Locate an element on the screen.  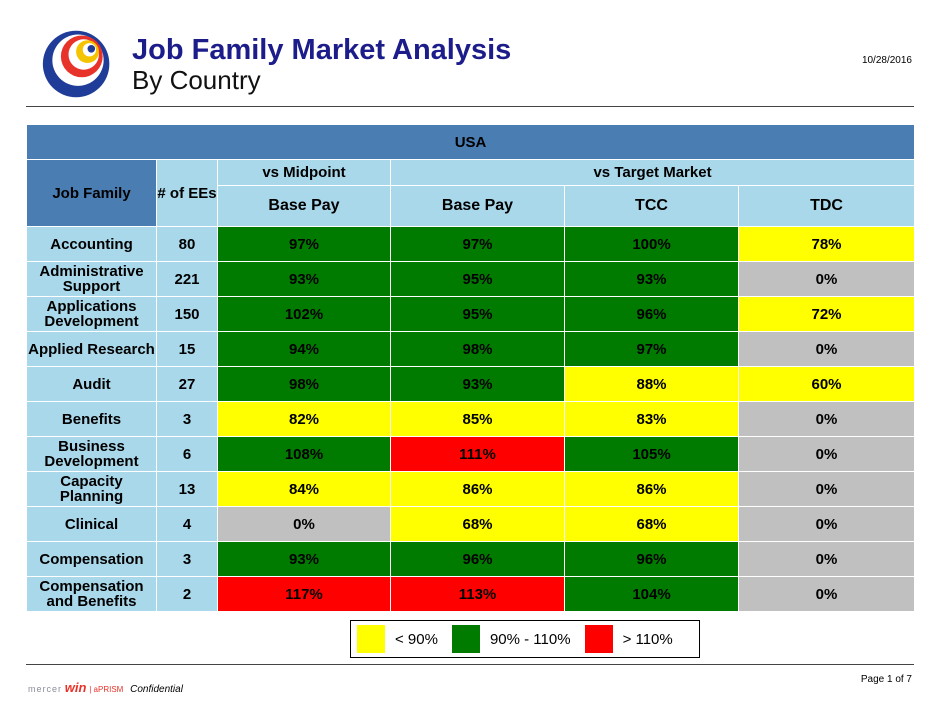
table-row: Applied Research 15 94% 98% 97% 0% is located at coordinates (471, 349).